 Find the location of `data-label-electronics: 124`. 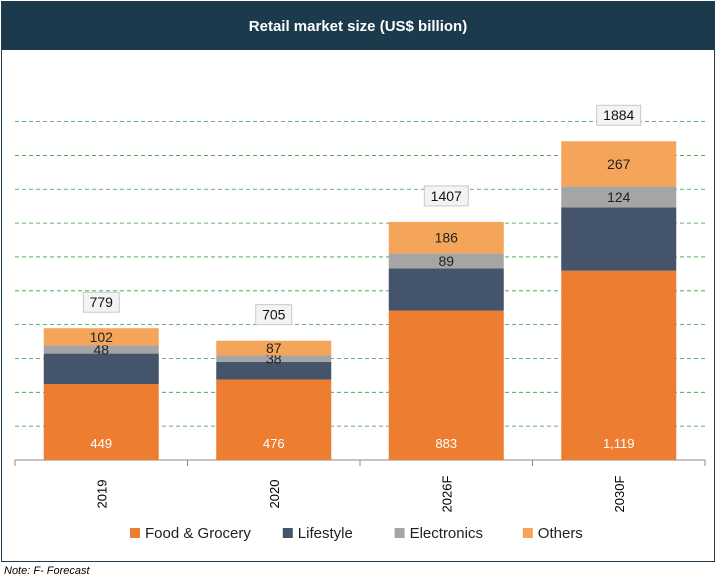

data-label-electronics: 124 is located at coordinates (619, 197).